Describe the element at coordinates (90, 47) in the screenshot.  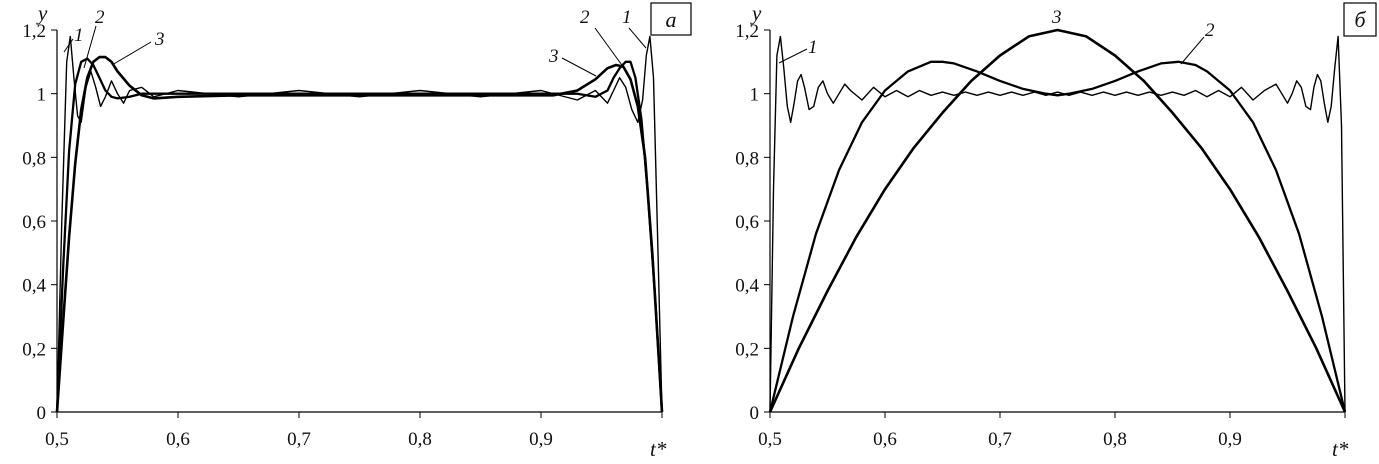
I see `leader-2-left` at that location.